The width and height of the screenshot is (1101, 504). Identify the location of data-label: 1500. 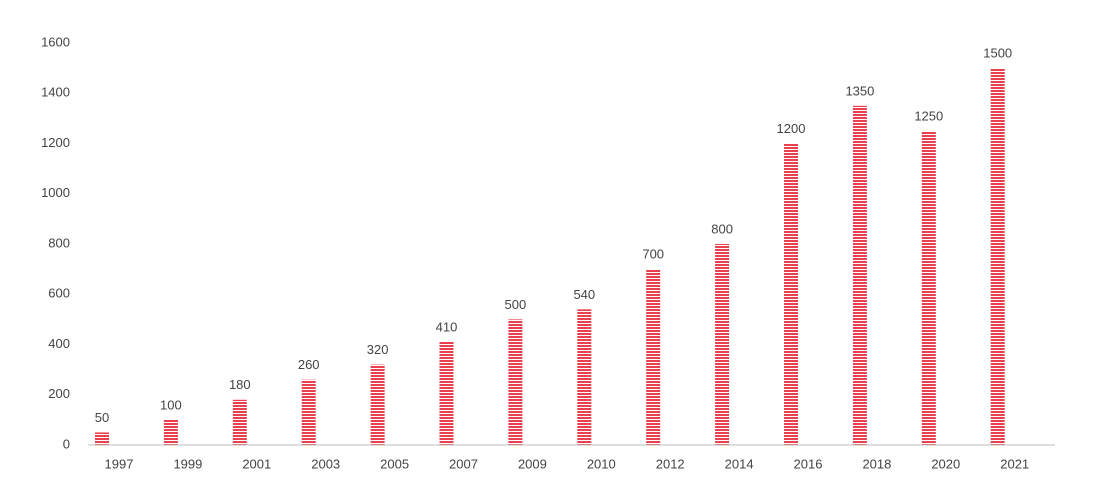
(997, 53).